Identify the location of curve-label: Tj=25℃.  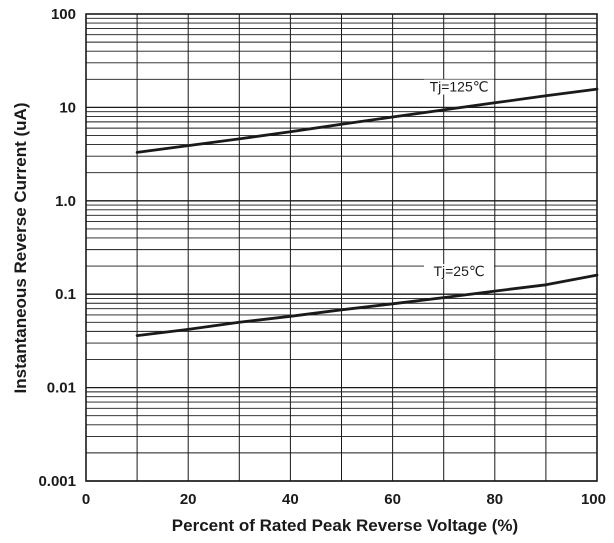
(458, 271).